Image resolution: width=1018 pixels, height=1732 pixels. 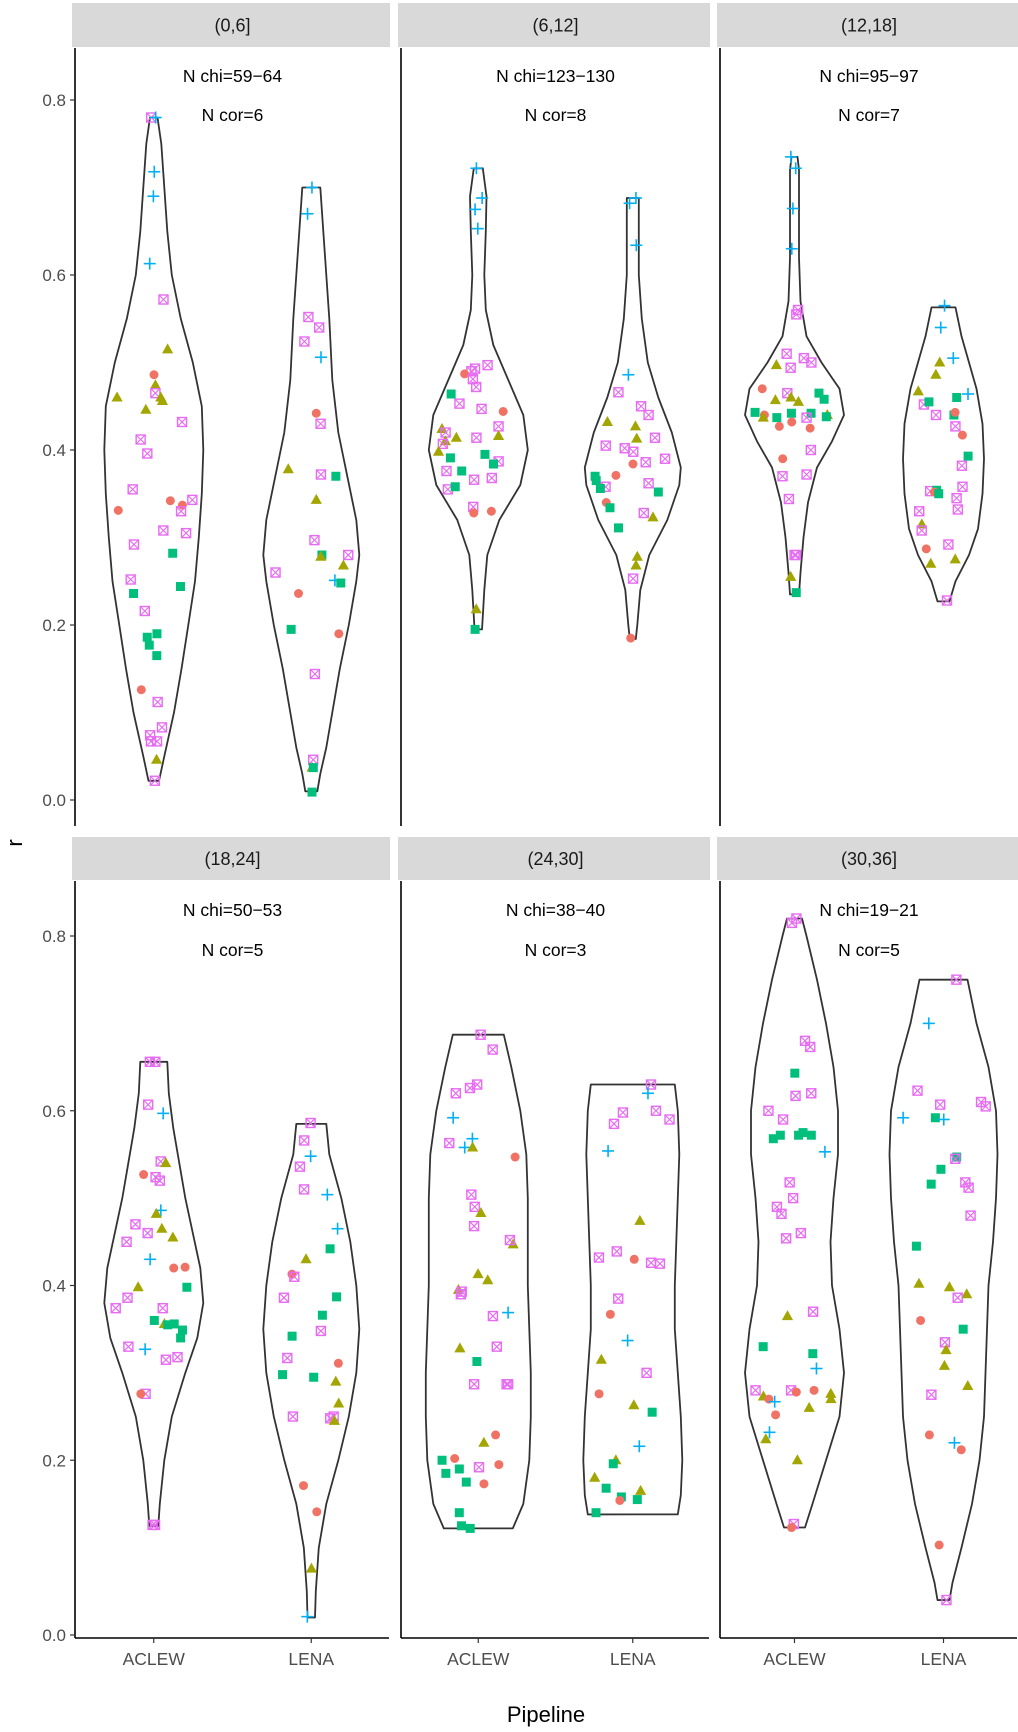 What do you see at coordinates (233, 115) in the screenshot?
I see `n-cor-annotation: N cor=6` at bounding box center [233, 115].